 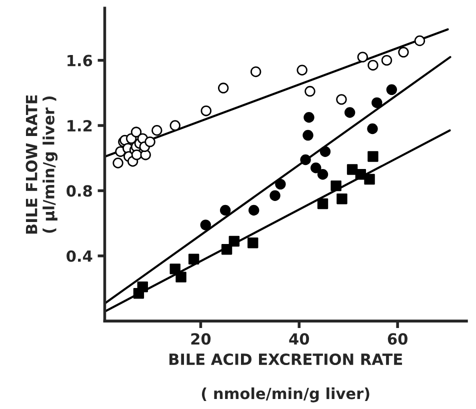 I want to click on x-tick-label: 40, so click(x=299, y=339).